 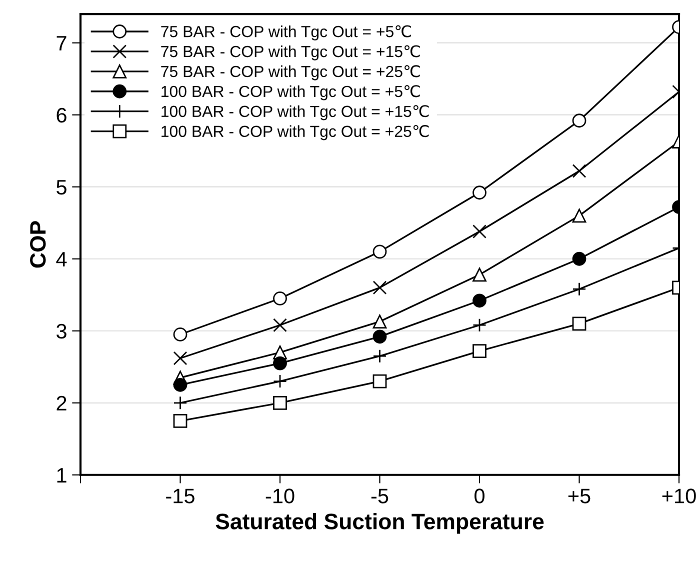 What do you see at coordinates (61, 187) in the screenshot?
I see `y-tick-label: 5` at bounding box center [61, 187].